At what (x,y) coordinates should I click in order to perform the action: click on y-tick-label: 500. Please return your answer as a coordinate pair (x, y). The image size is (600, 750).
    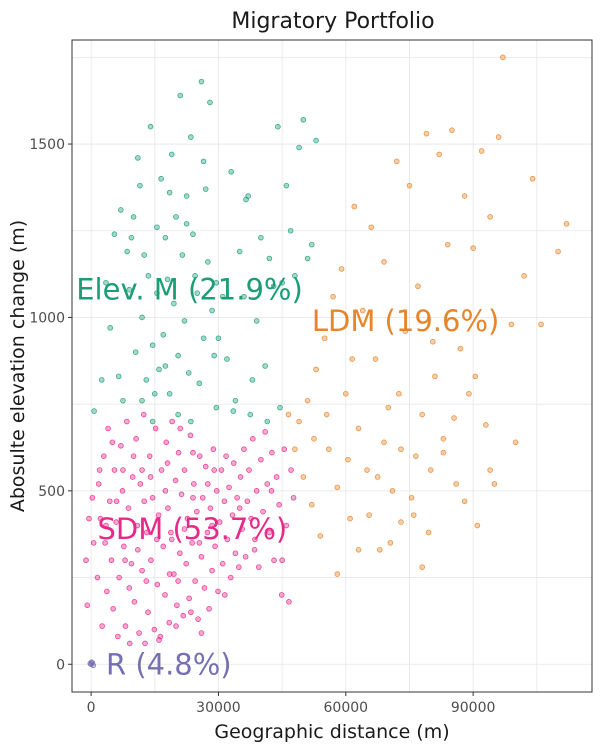
    Looking at the image, I should click on (51, 492).